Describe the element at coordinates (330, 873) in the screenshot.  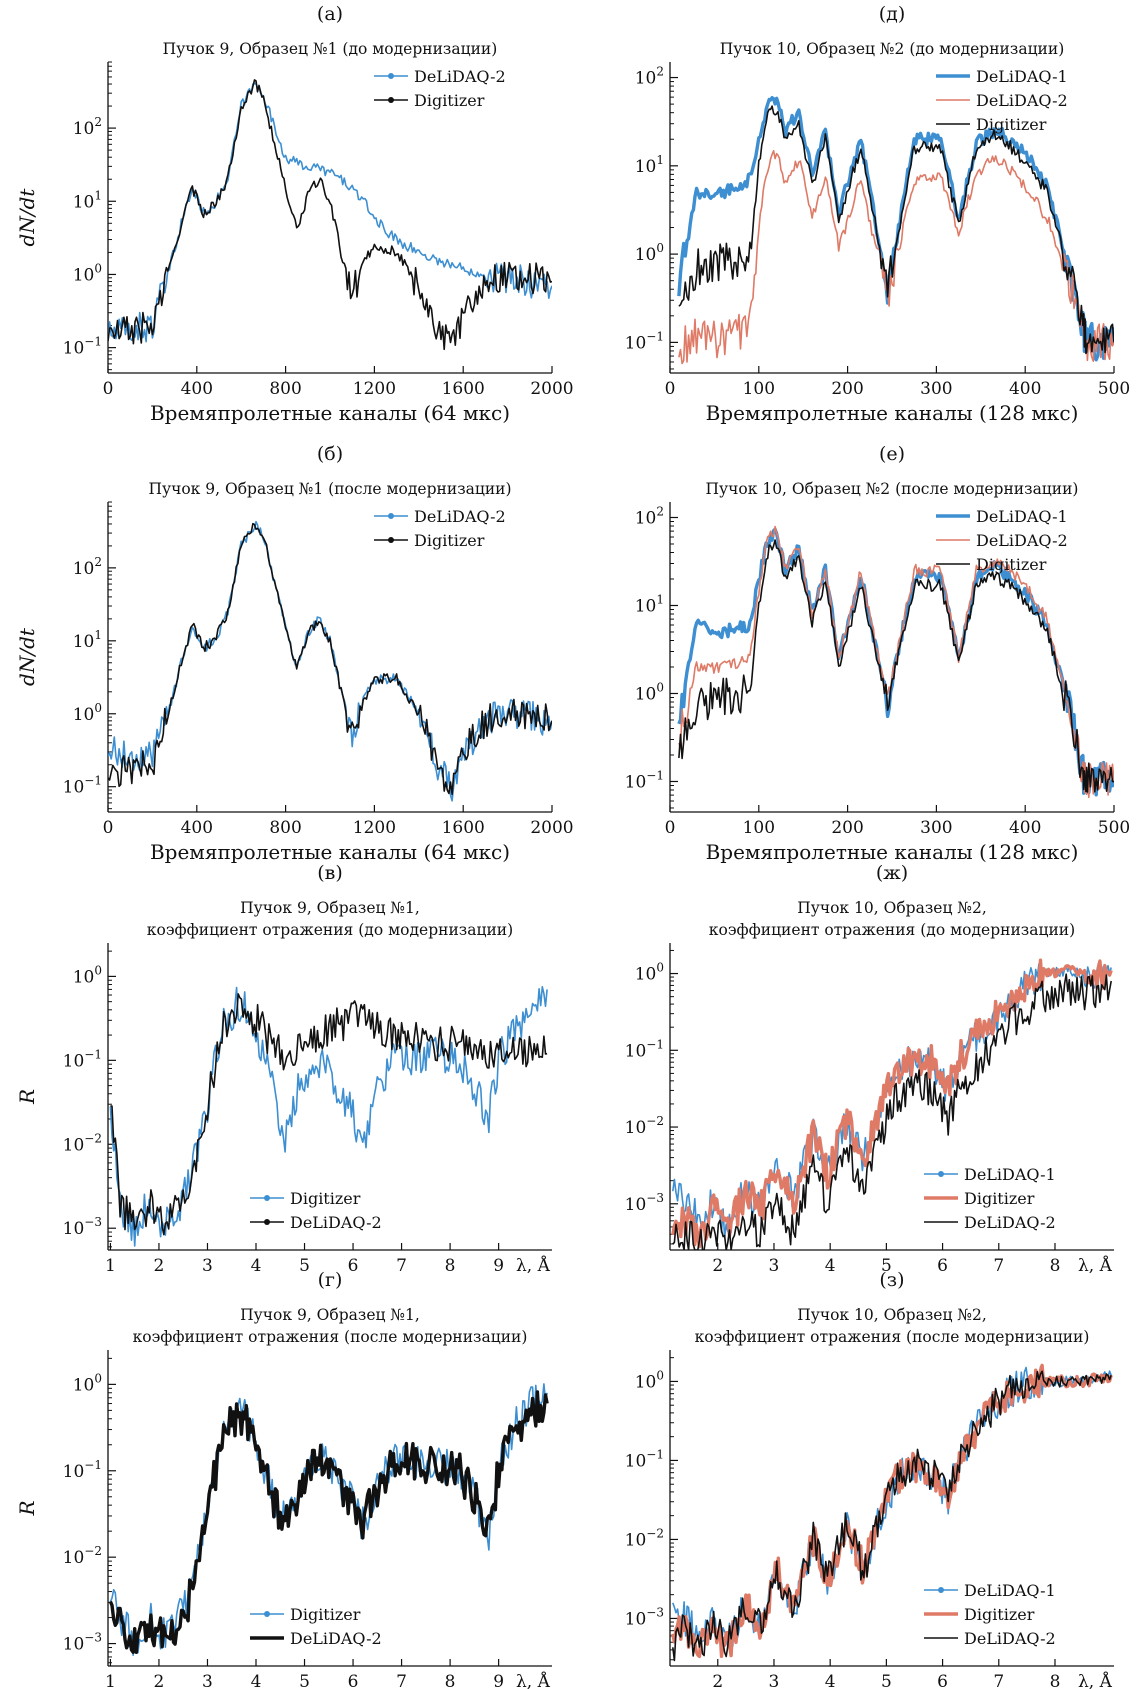
I see `panel-tag: (в)` at that location.